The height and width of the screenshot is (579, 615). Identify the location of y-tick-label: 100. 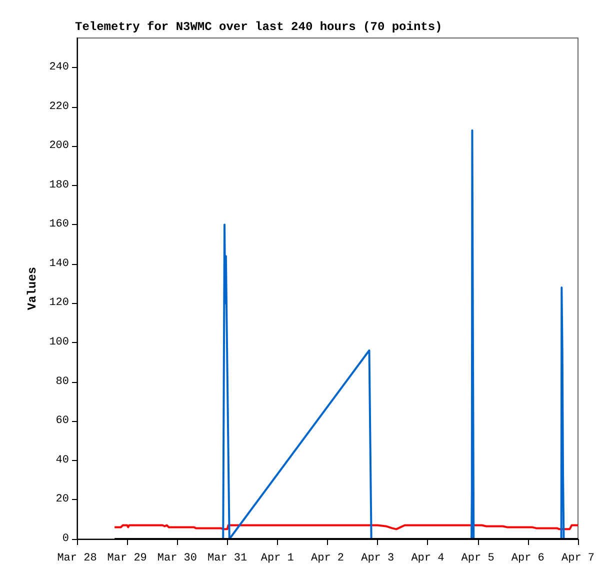
(59, 342).